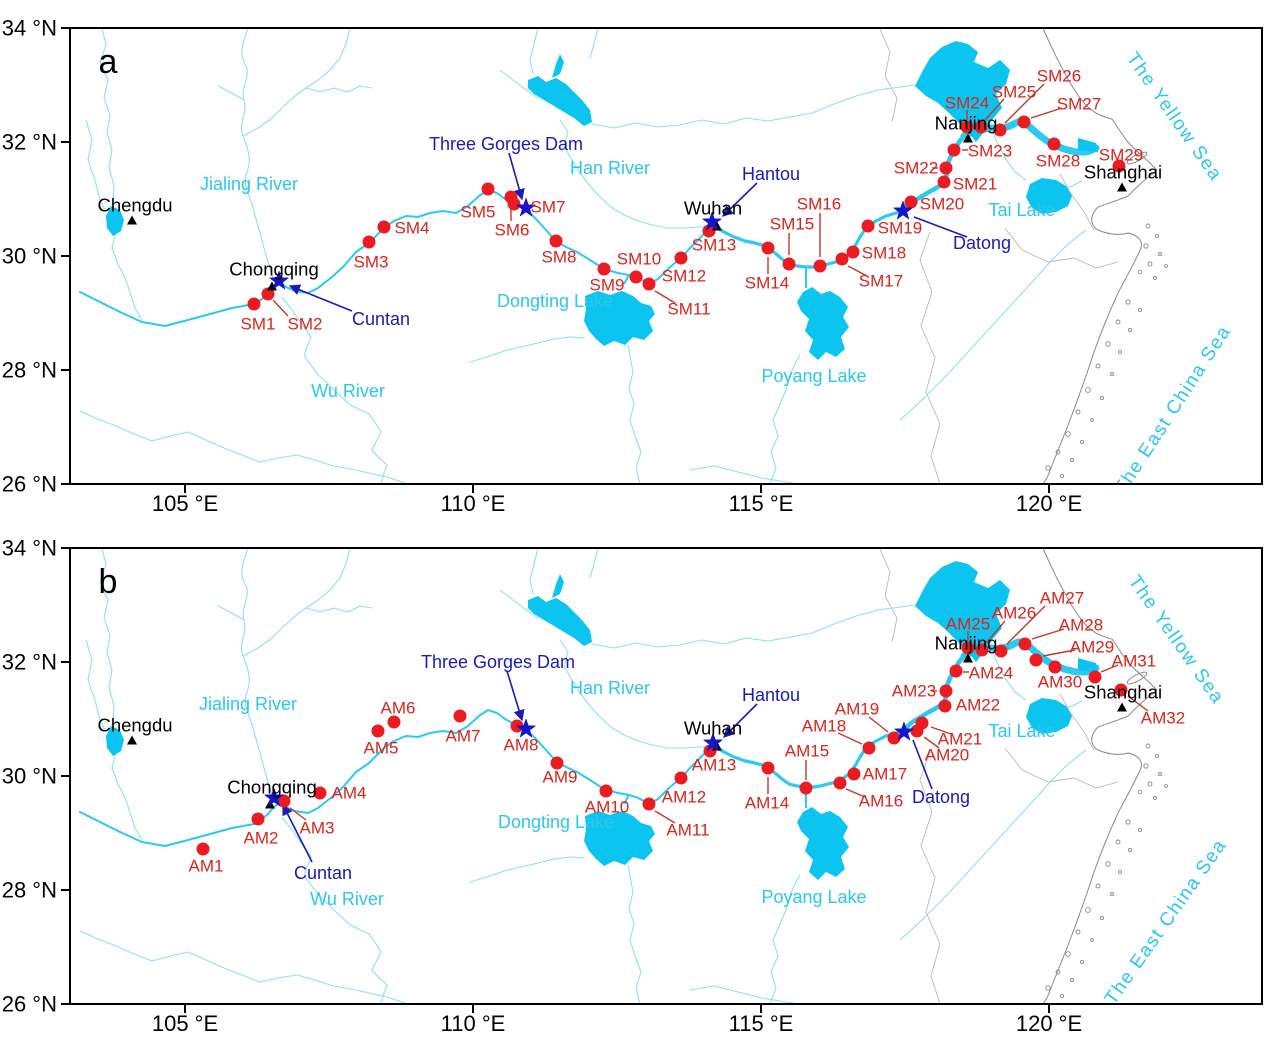 This screenshot has height=1052, width=1269. I want to click on station-label-hantou: Hantou, so click(771, 174).